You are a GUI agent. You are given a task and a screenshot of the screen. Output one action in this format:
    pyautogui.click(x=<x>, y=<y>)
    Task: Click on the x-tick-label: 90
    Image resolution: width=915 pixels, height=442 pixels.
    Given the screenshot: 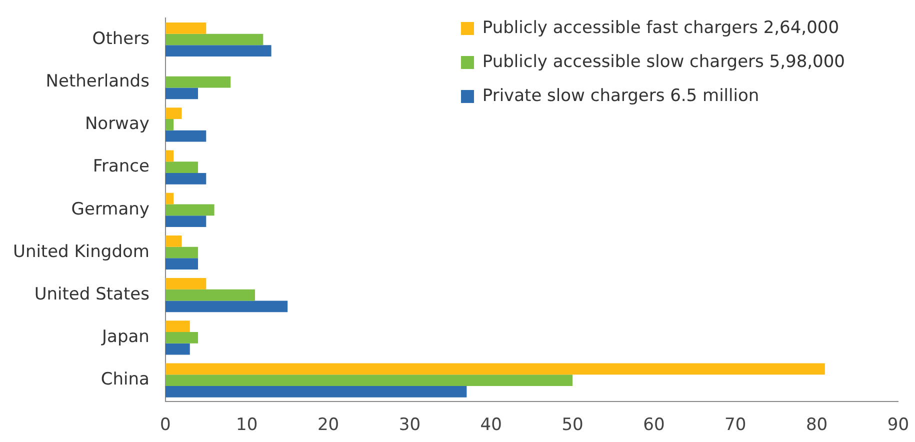 What is the action you would take?
    pyautogui.click(x=898, y=425)
    